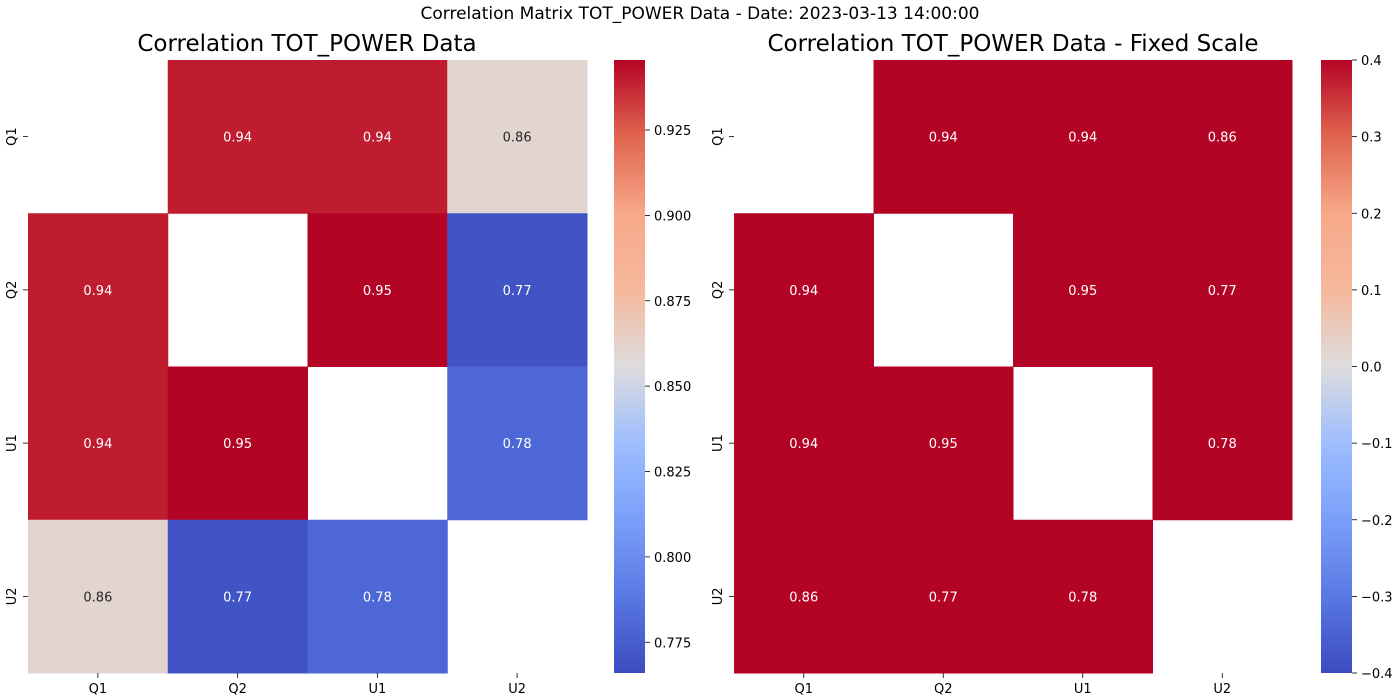 This screenshot has width=1400, height=700. Describe the element at coordinates (672, 558) in the screenshot. I see `colorbar-tick-label: 0.800` at that location.